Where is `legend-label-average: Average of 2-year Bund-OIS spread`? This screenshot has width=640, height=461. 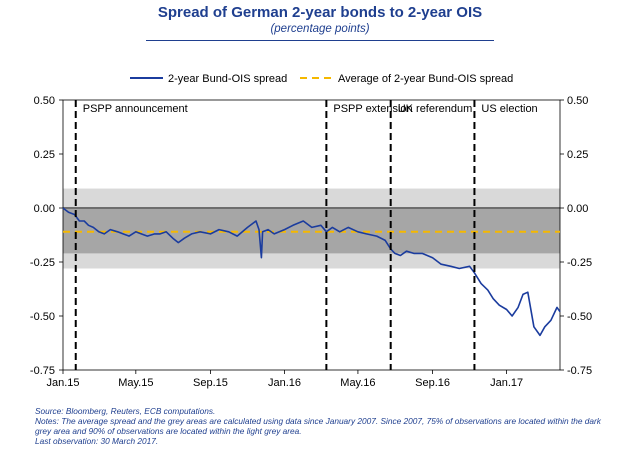 legend-label-average: Average of 2-year Bund-OIS spread is located at coordinates (425, 79).